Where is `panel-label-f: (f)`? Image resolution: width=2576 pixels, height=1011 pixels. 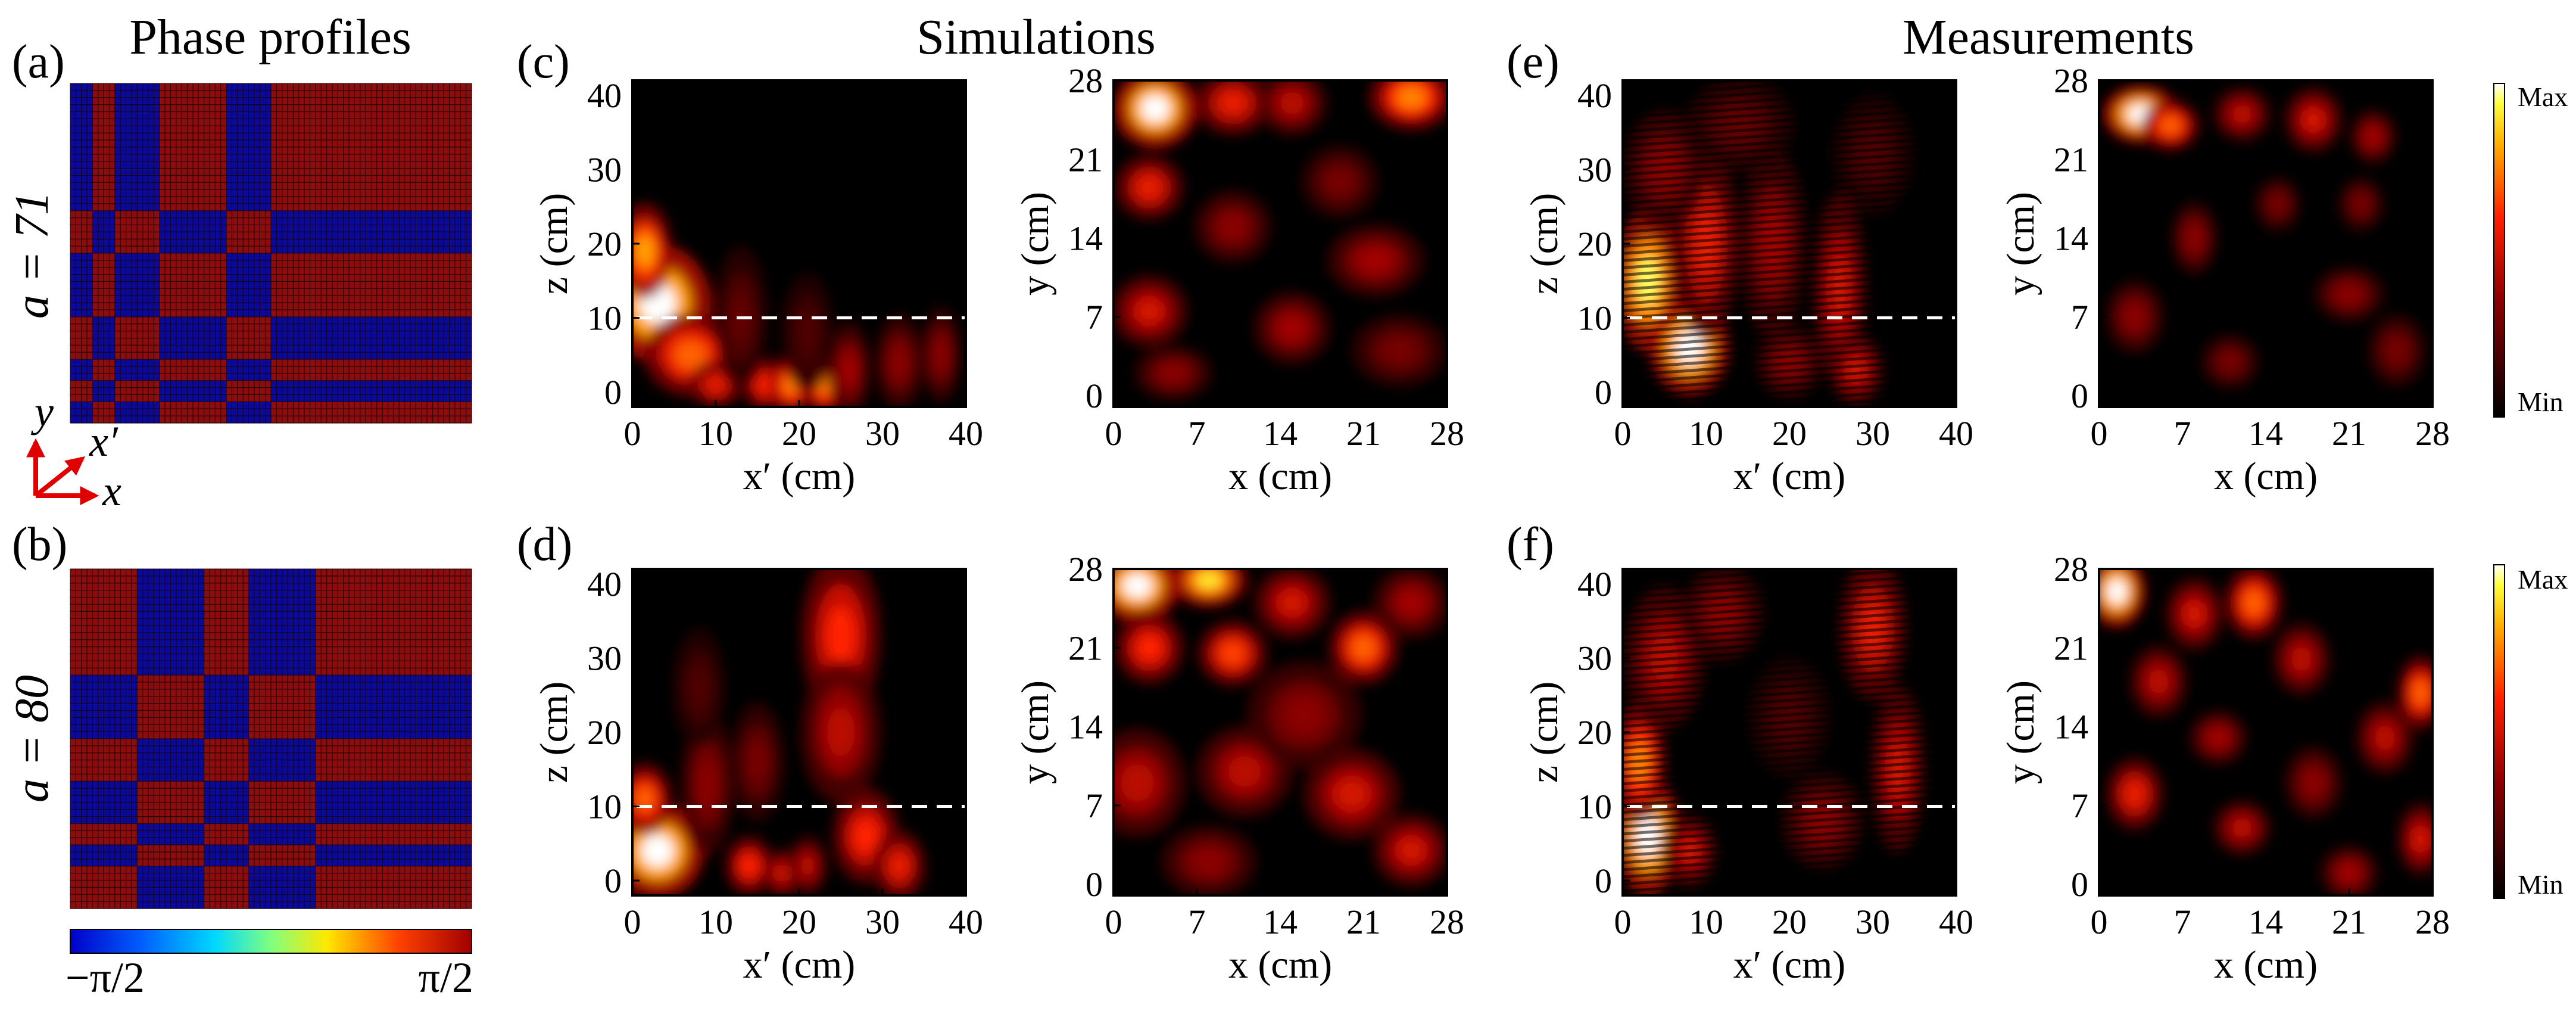 panel-label-f: (f) is located at coordinates (1530, 544).